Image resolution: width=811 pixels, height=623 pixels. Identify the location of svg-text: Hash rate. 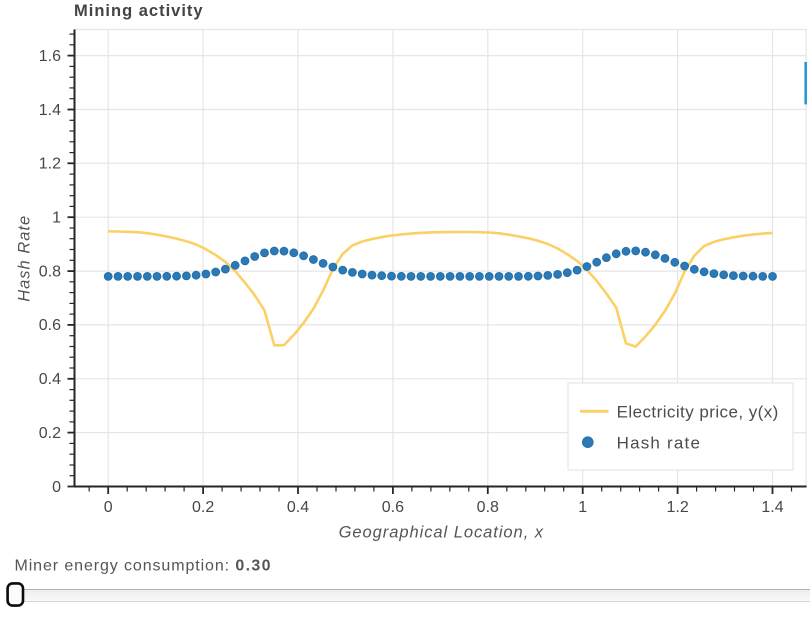
(659, 442).